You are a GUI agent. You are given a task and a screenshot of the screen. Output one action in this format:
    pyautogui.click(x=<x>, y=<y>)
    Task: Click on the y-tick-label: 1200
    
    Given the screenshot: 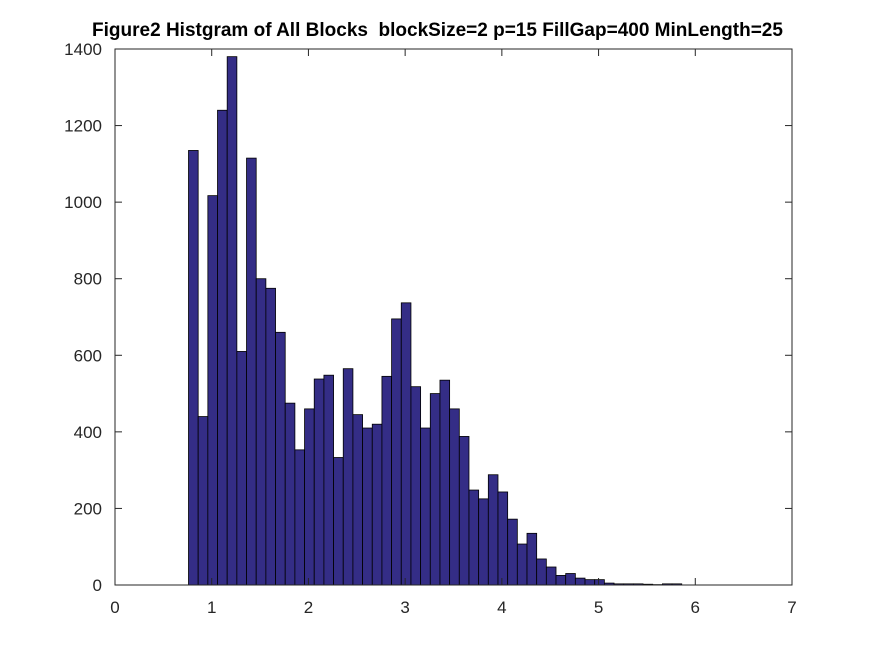 What is the action you would take?
    pyautogui.click(x=83, y=126)
    